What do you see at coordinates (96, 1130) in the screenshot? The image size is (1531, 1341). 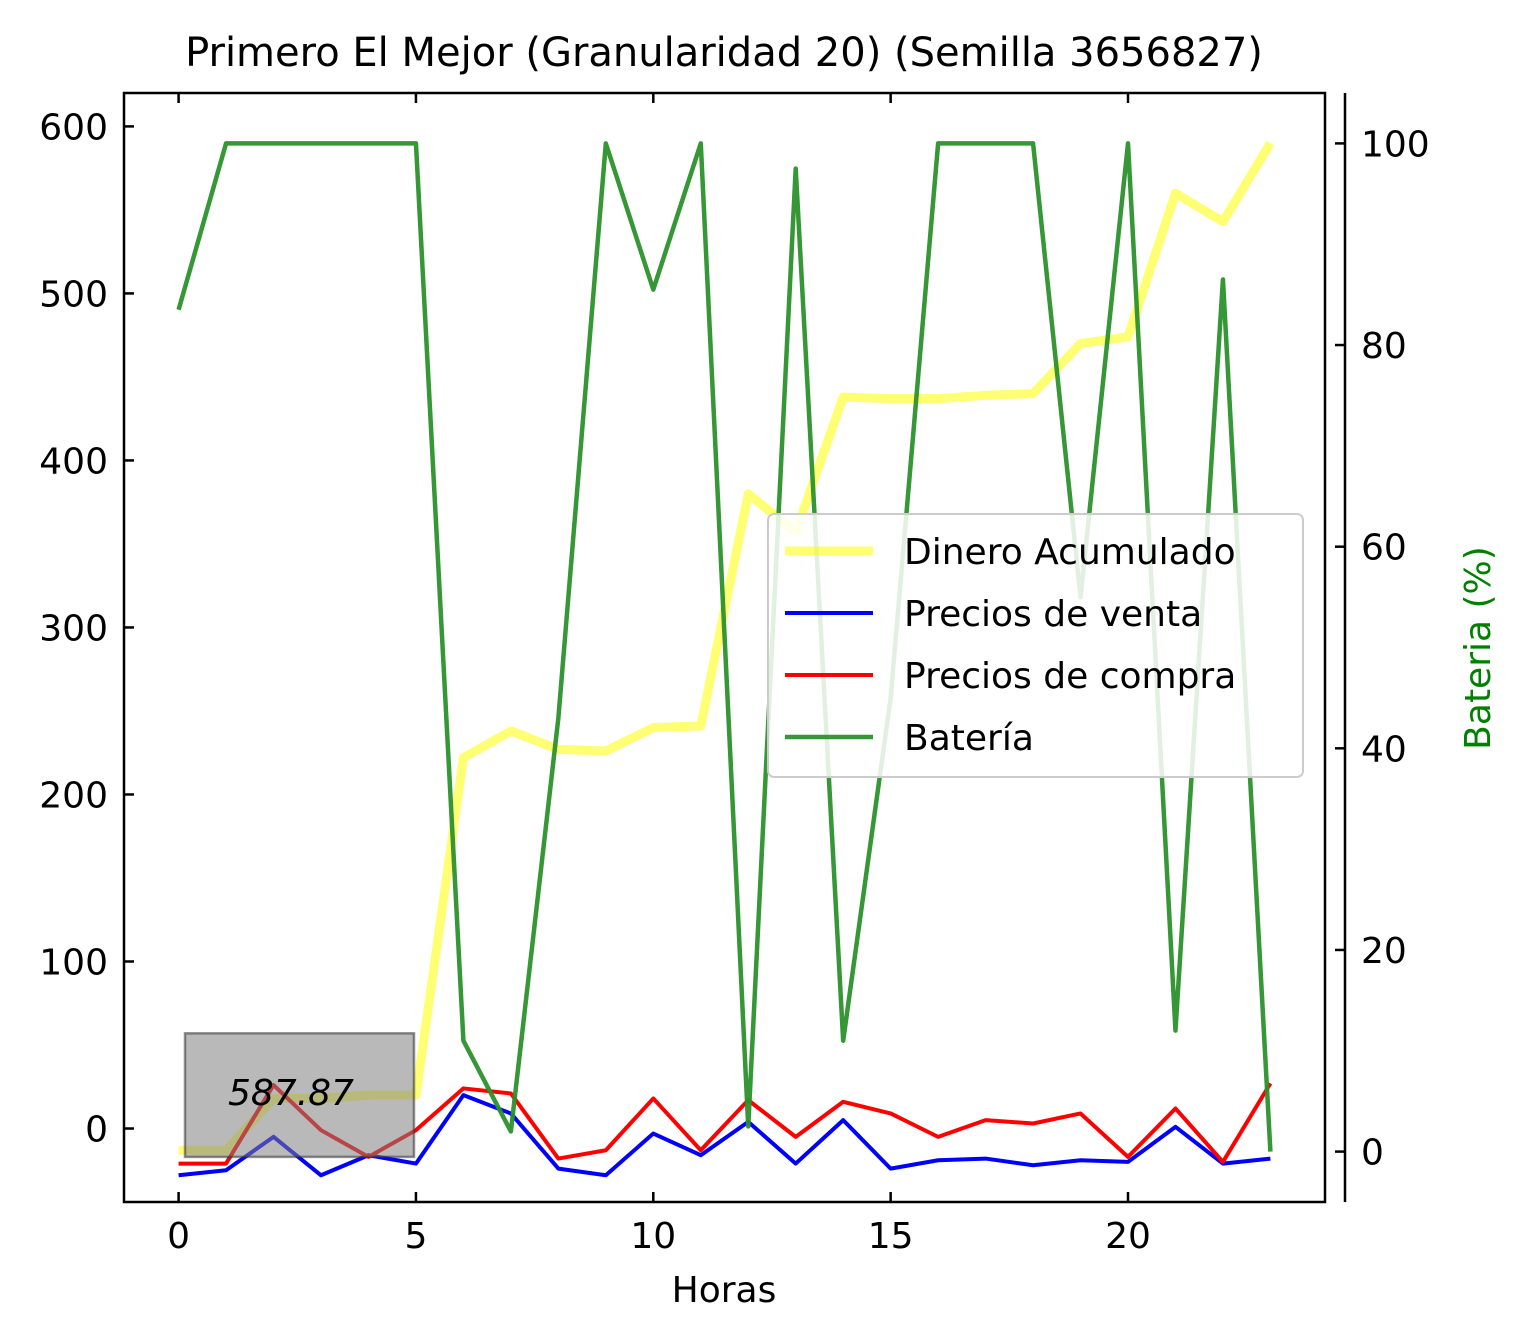 I see `y-tick-label: 0` at bounding box center [96, 1130].